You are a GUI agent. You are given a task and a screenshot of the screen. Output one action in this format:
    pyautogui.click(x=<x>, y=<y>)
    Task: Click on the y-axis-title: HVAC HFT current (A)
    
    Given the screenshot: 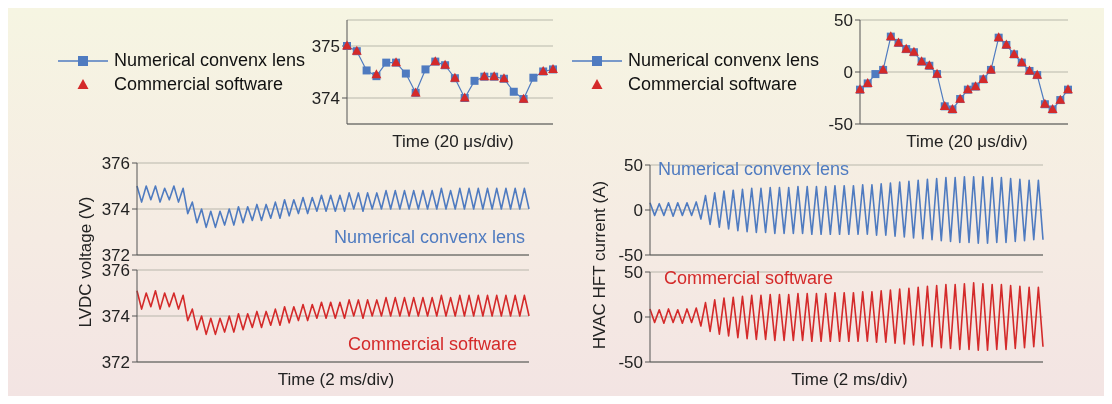 What is the action you would take?
    pyautogui.click(x=600, y=265)
    